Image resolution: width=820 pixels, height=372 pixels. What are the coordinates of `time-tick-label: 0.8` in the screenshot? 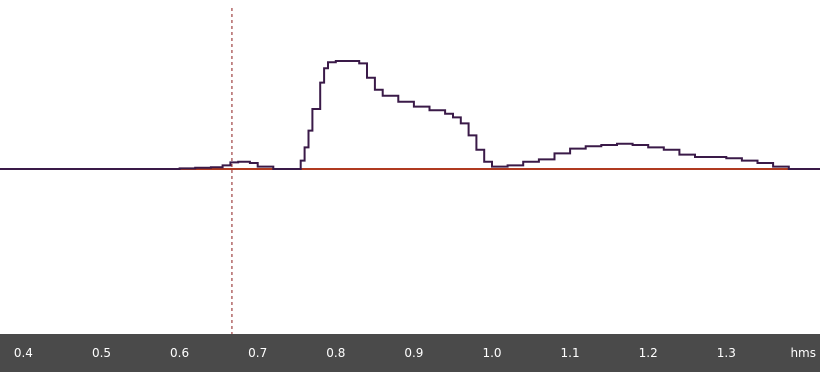 It's located at (336, 353).